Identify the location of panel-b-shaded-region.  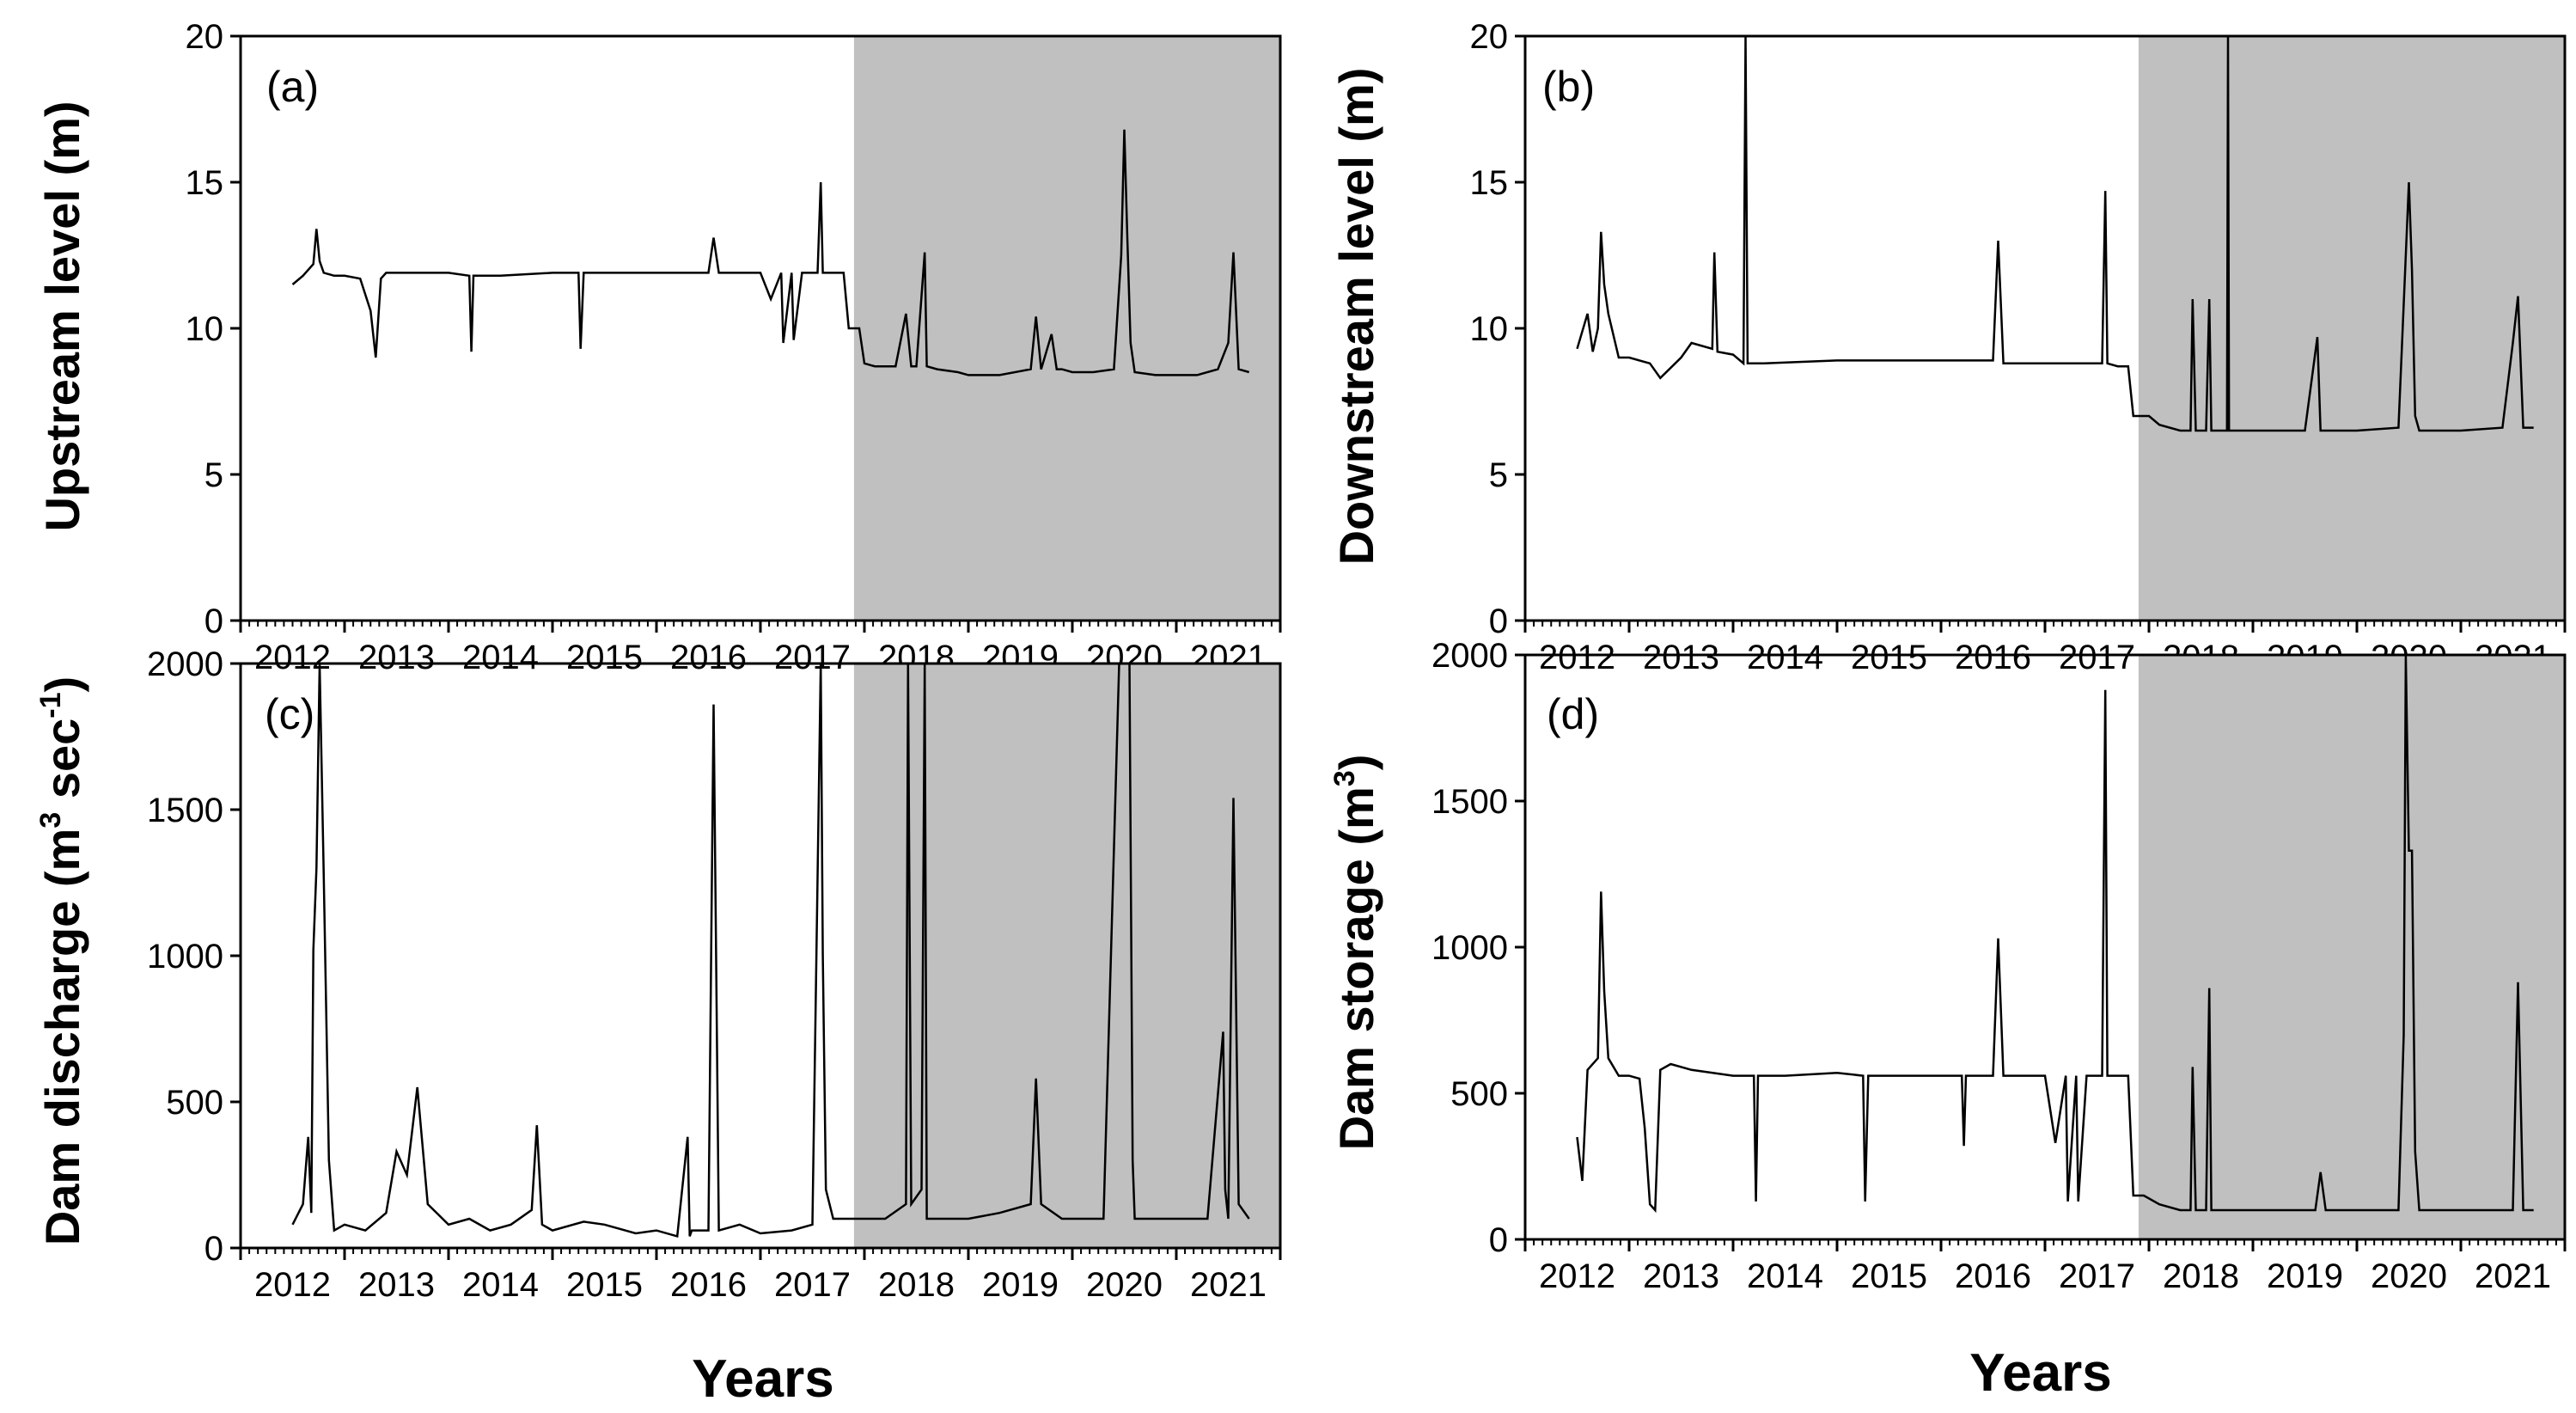
(2351, 328).